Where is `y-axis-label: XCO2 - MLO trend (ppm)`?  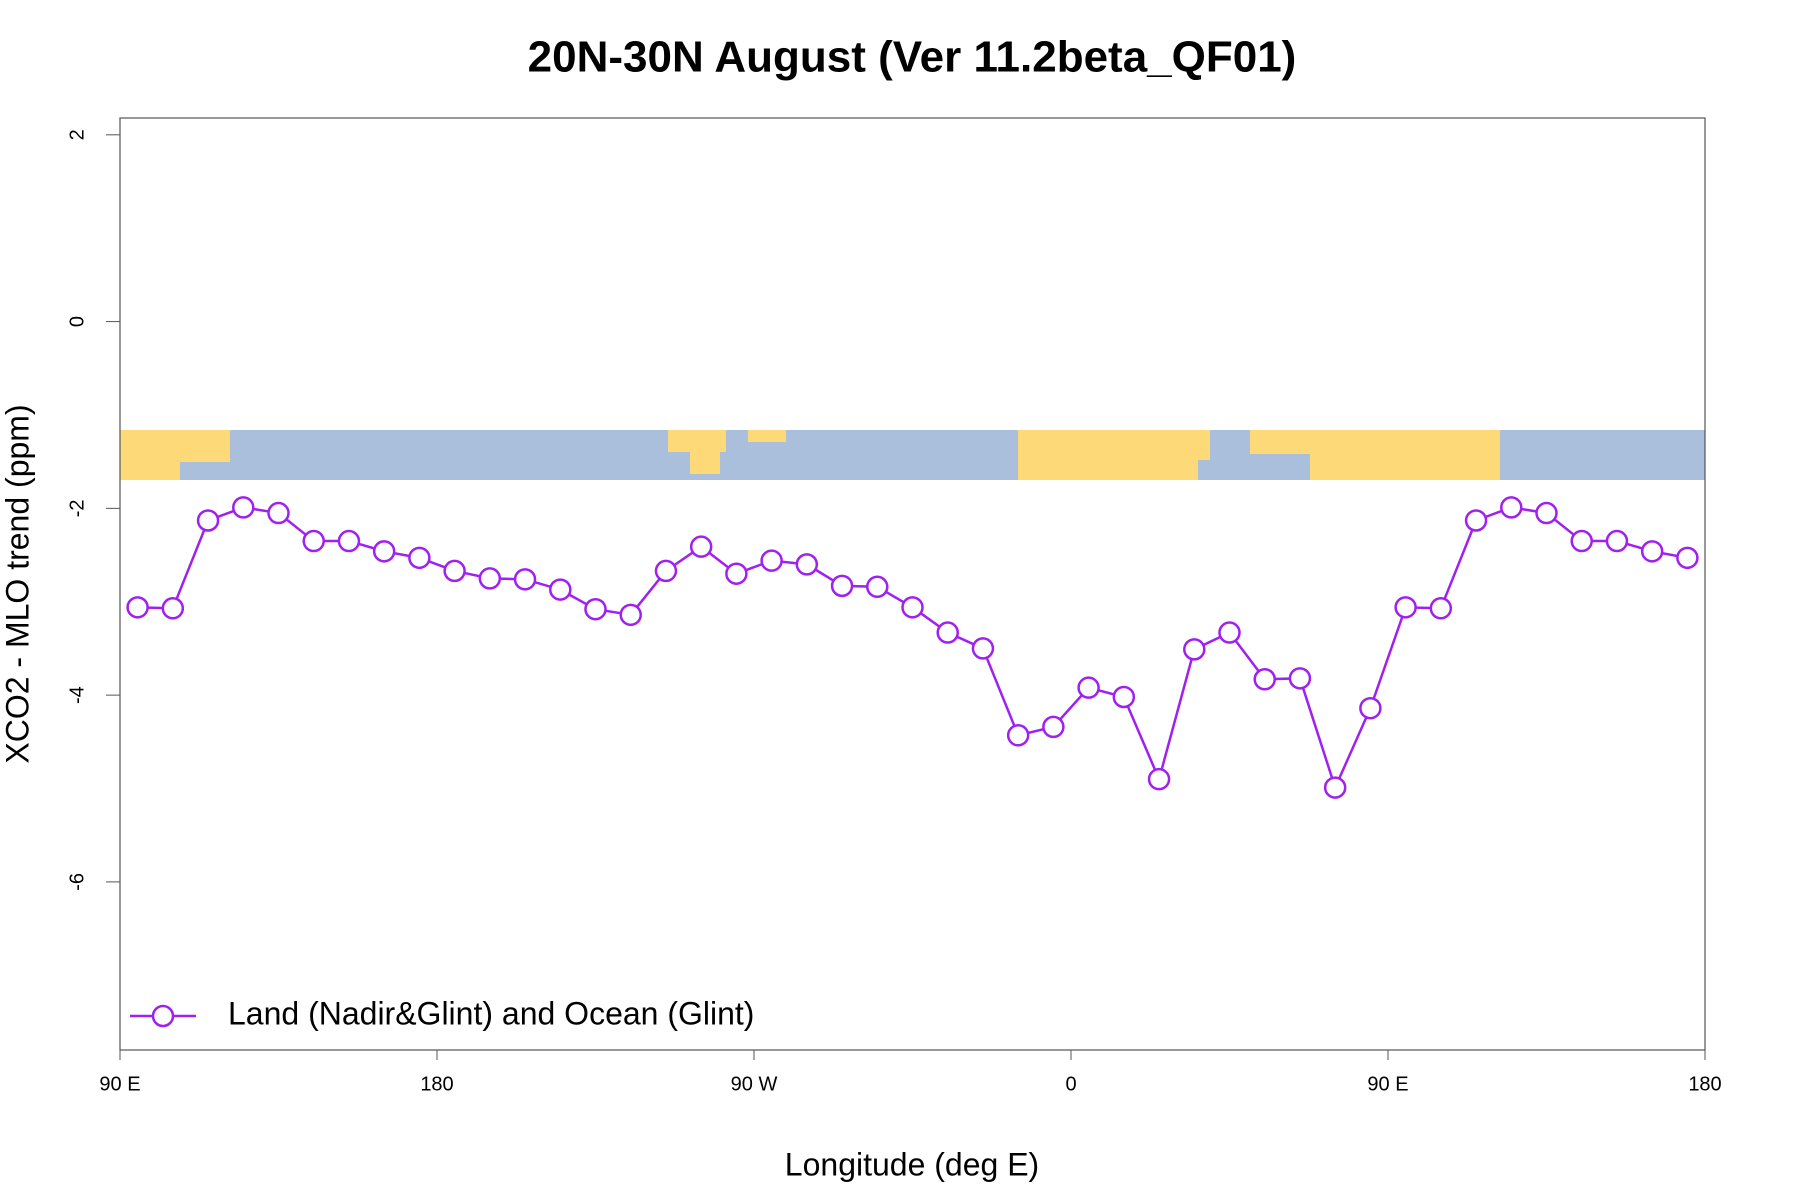
y-axis-label: XCO2 - MLO trend (ppm) is located at coordinates (17, 583).